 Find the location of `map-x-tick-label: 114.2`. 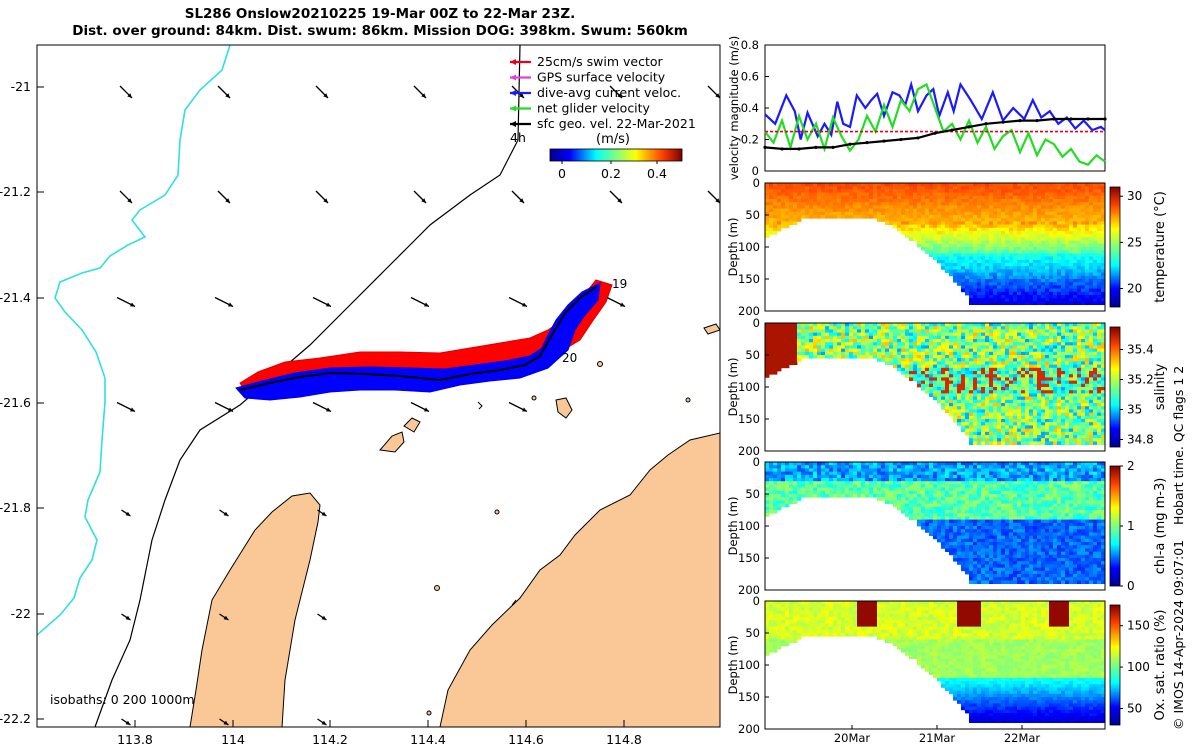

map-x-tick-label: 114.2 is located at coordinates (330, 739).